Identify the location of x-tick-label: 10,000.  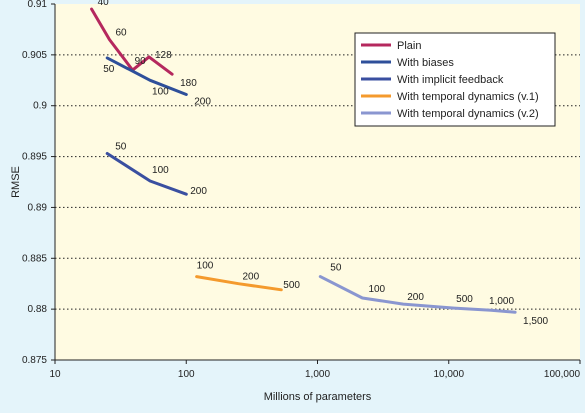
(448, 374).